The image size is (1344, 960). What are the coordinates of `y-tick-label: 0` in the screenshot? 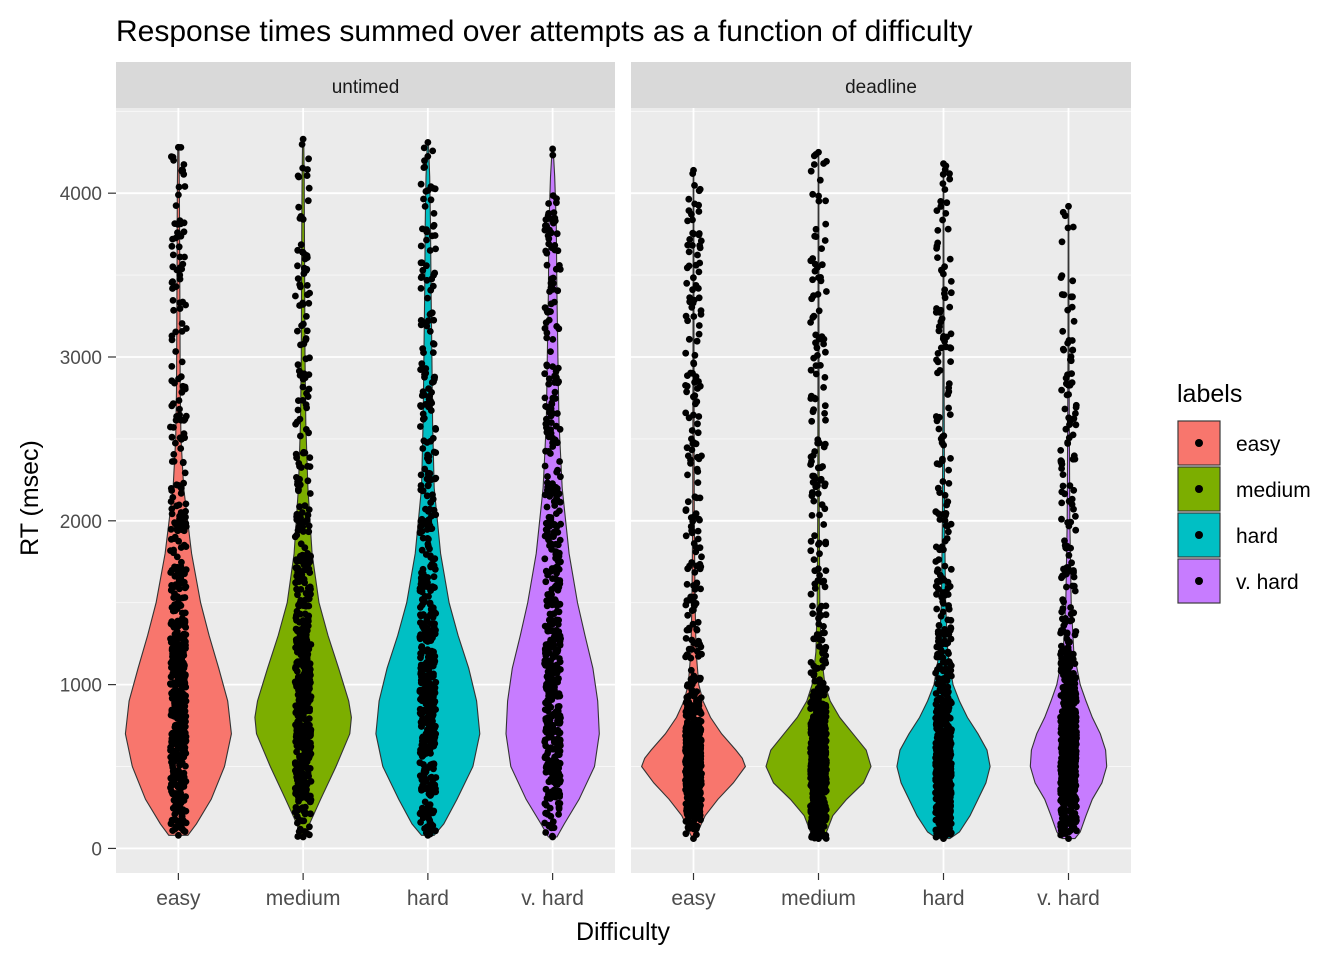 It's located at (96, 849).